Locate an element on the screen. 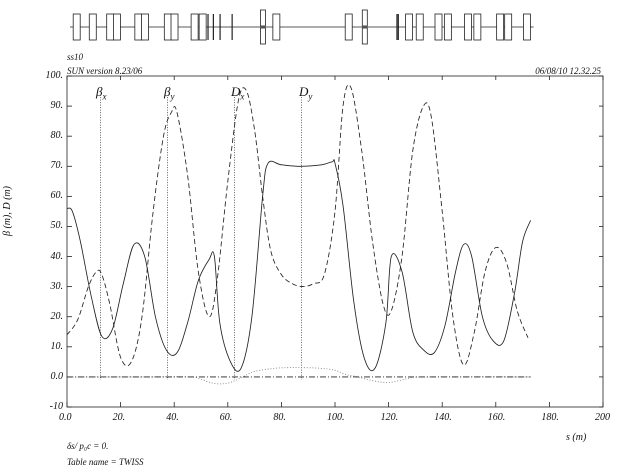  momentum-offset: δs/ p₀c = 0. is located at coordinates (88, 446).